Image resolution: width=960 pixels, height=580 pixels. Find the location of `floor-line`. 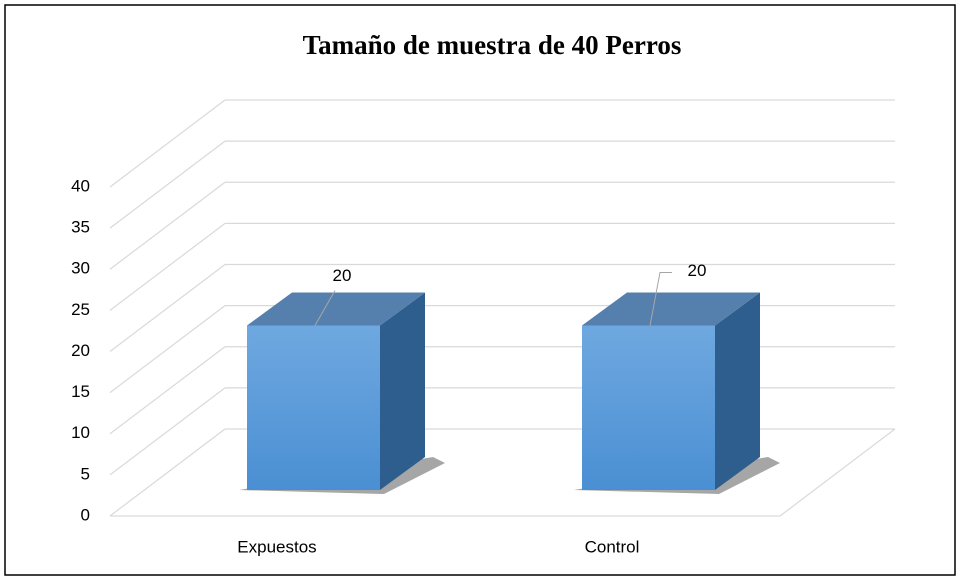

floor-line is located at coordinates (837, 472).